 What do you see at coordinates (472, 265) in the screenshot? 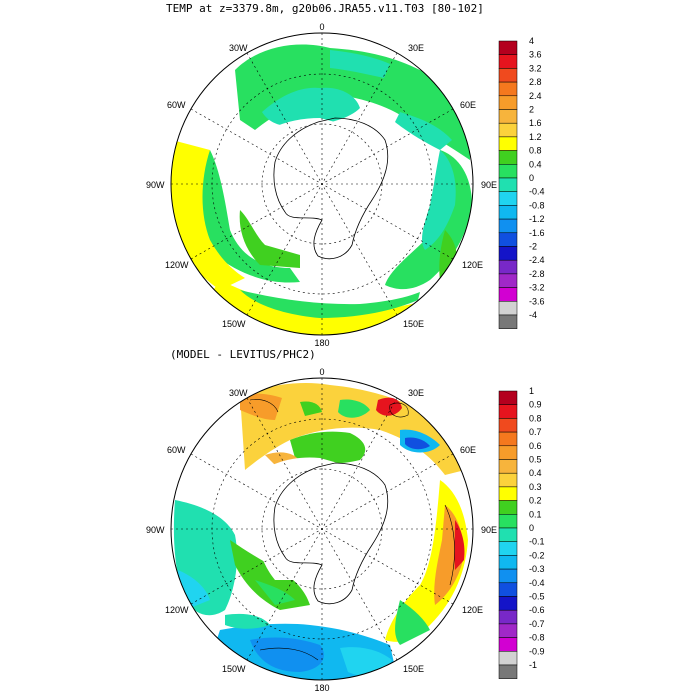
I see `top-lon-label: 120E` at bounding box center [472, 265].